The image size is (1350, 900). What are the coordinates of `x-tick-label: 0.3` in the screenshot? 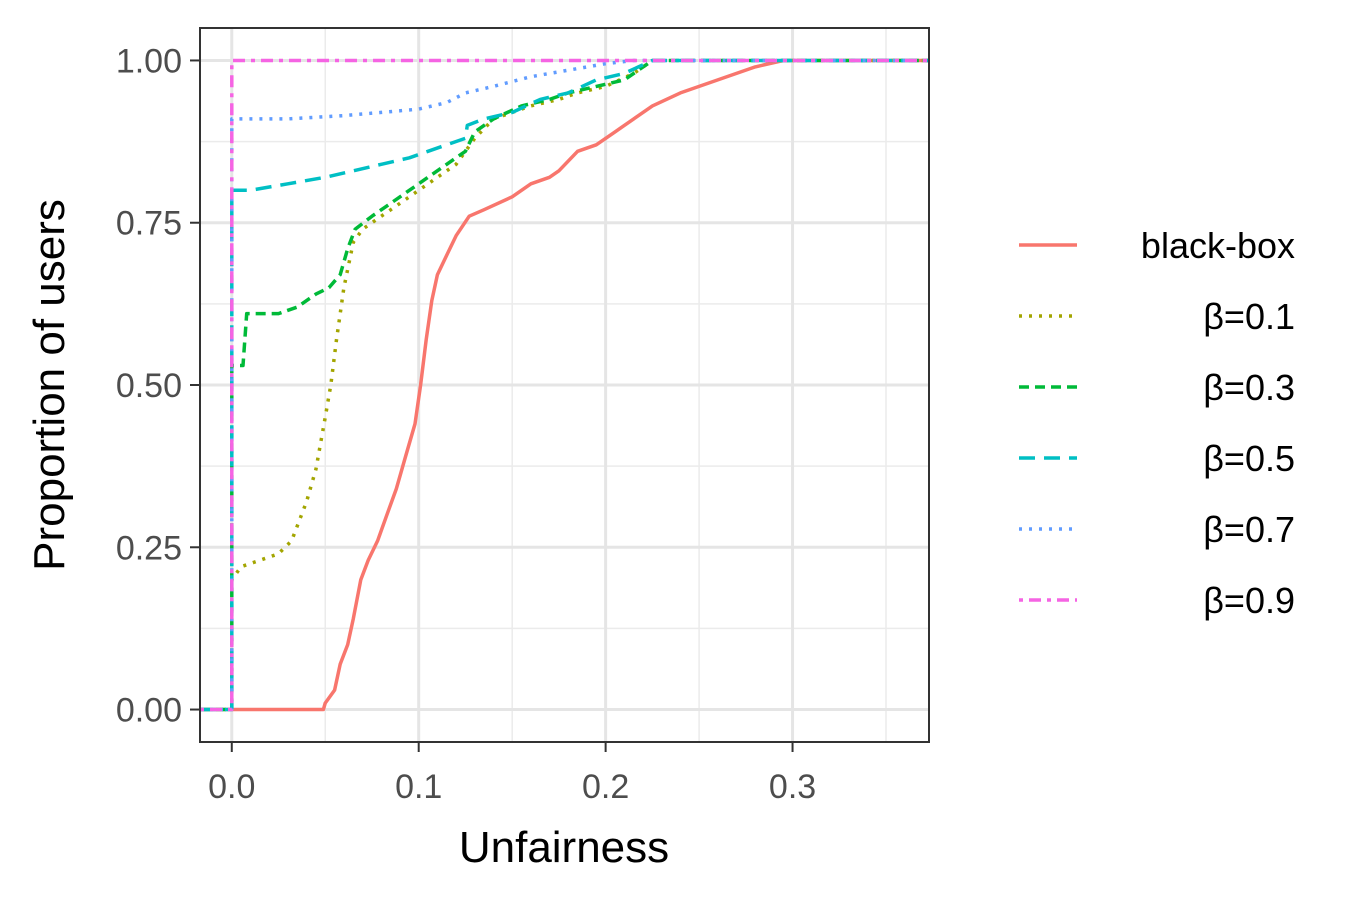 It's located at (792, 787).